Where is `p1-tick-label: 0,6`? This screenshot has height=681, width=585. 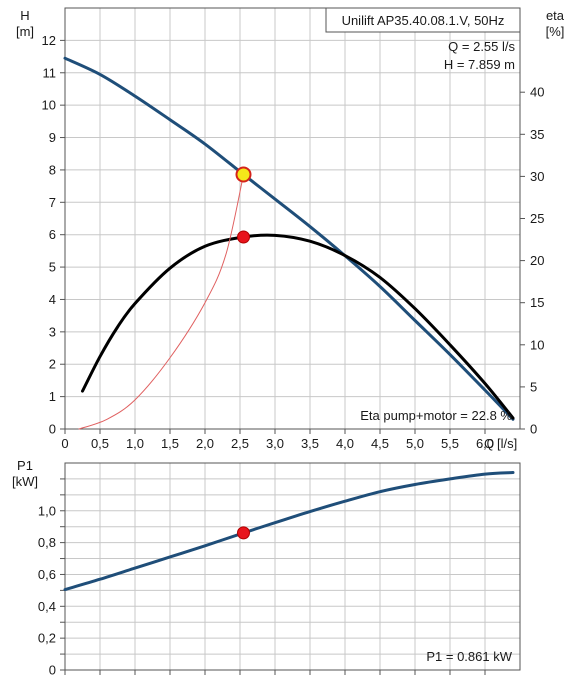
p1-tick-label: 0,6 is located at coordinates (47, 574).